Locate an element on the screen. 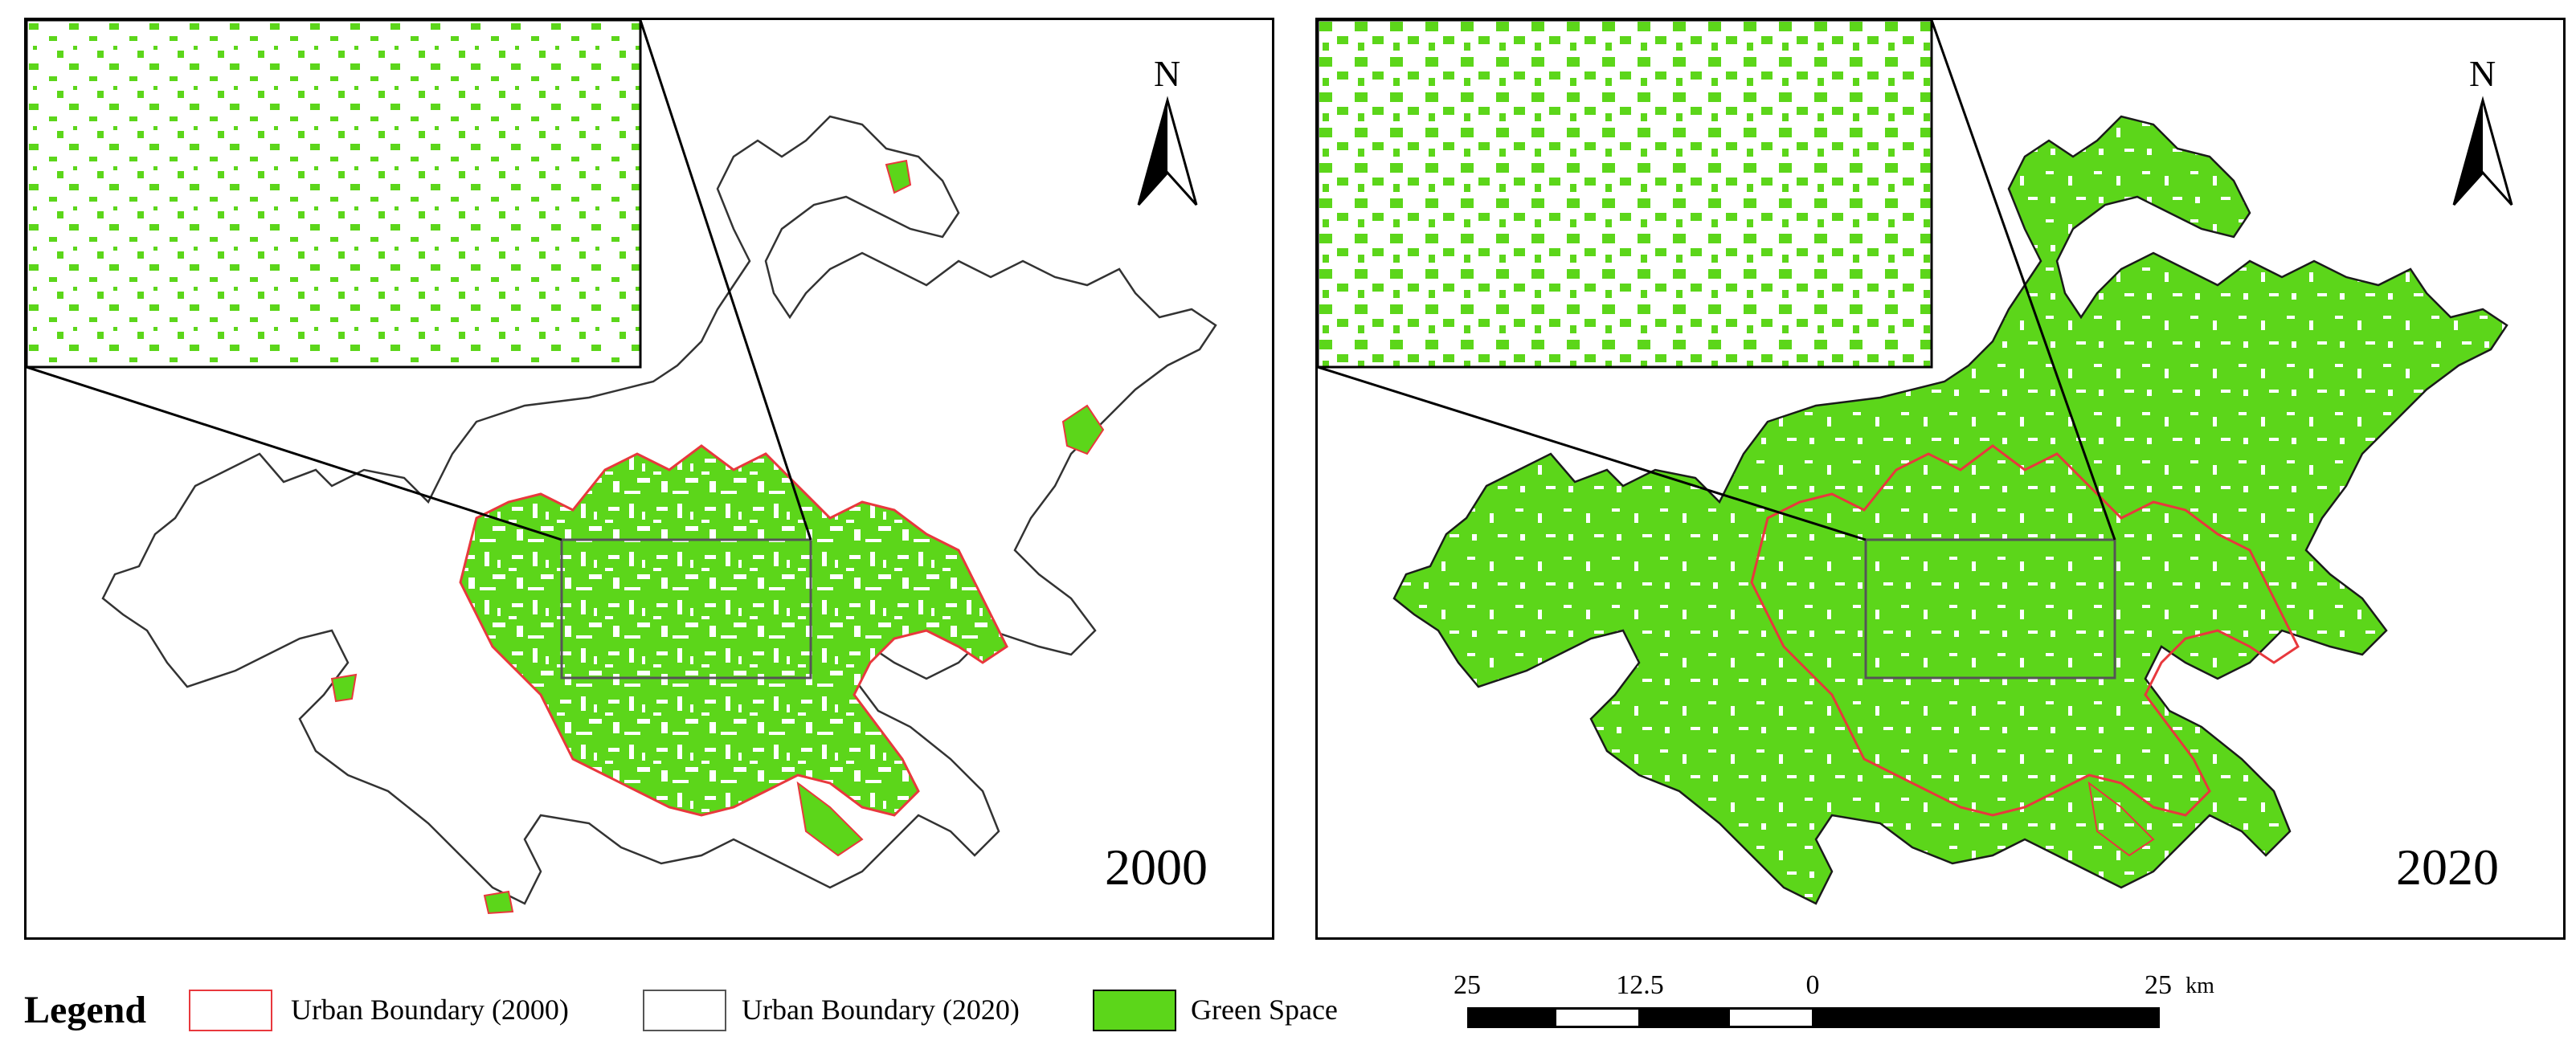 This screenshot has width=2576, height=1053. legend-swatch-urban-2000 is located at coordinates (231, 1010).